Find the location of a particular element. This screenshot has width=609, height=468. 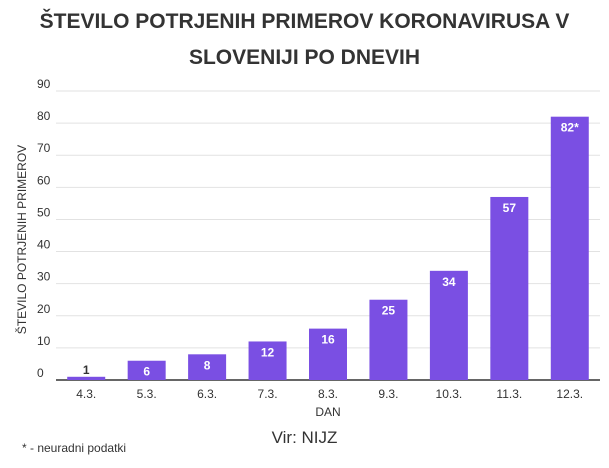

data-label: 6 is located at coordinates (146, 372).